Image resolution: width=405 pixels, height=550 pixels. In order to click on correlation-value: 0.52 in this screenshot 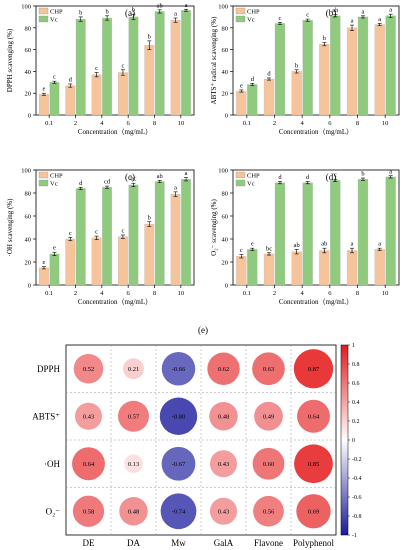, I will do `click(88, 369)`.